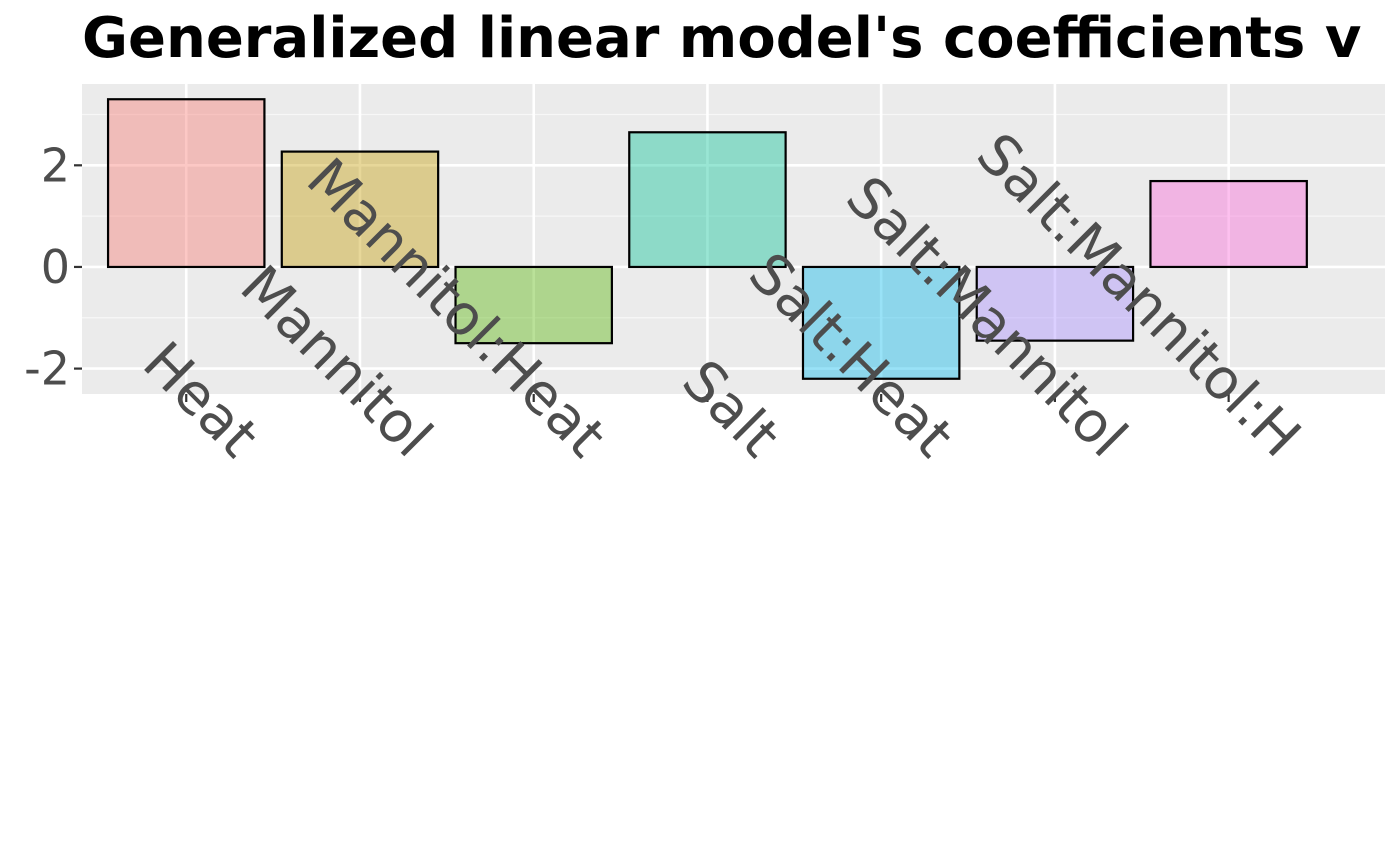  I want to click on y-axis: 2 0 -2, so click(53, 267).